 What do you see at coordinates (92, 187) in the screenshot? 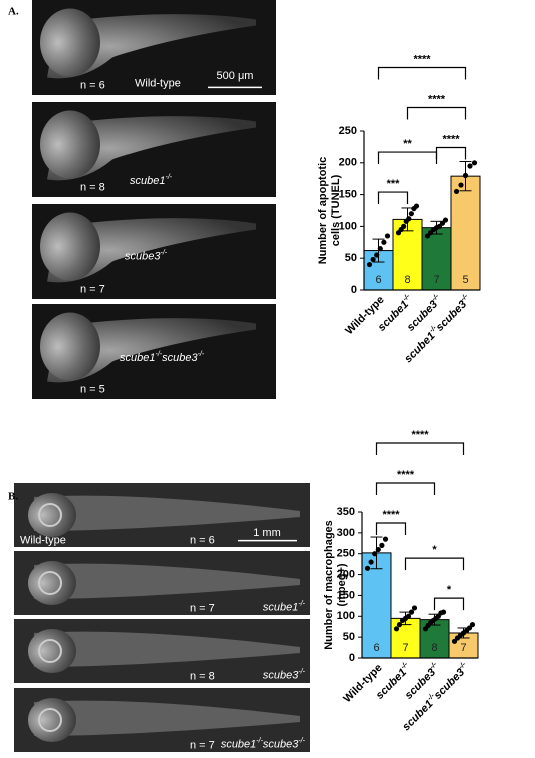
I see `sample-size: n = 8` at bounding box center [92, 187].